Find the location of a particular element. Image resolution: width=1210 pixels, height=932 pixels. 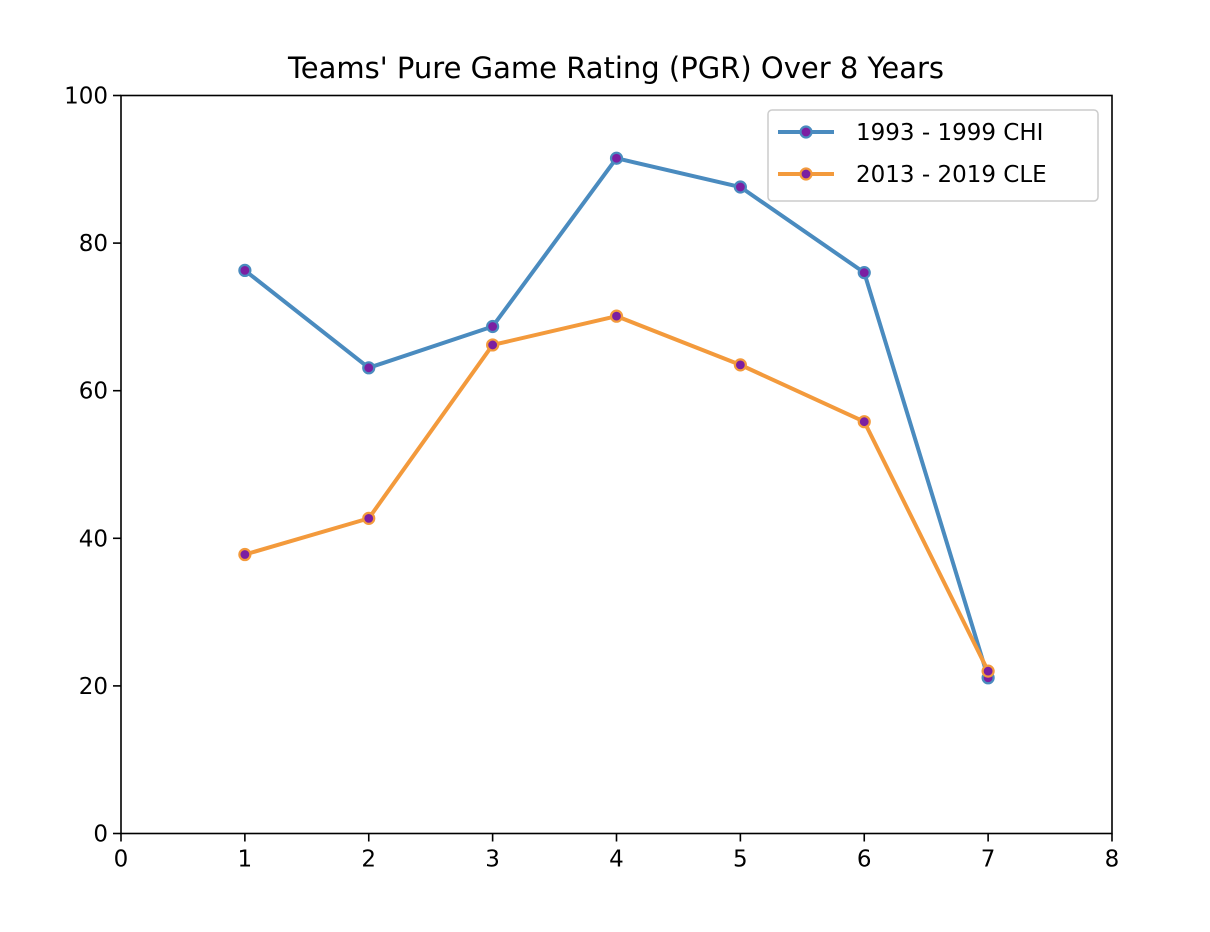

x-tick-label: 8 is located at coordinates (1112, 860).